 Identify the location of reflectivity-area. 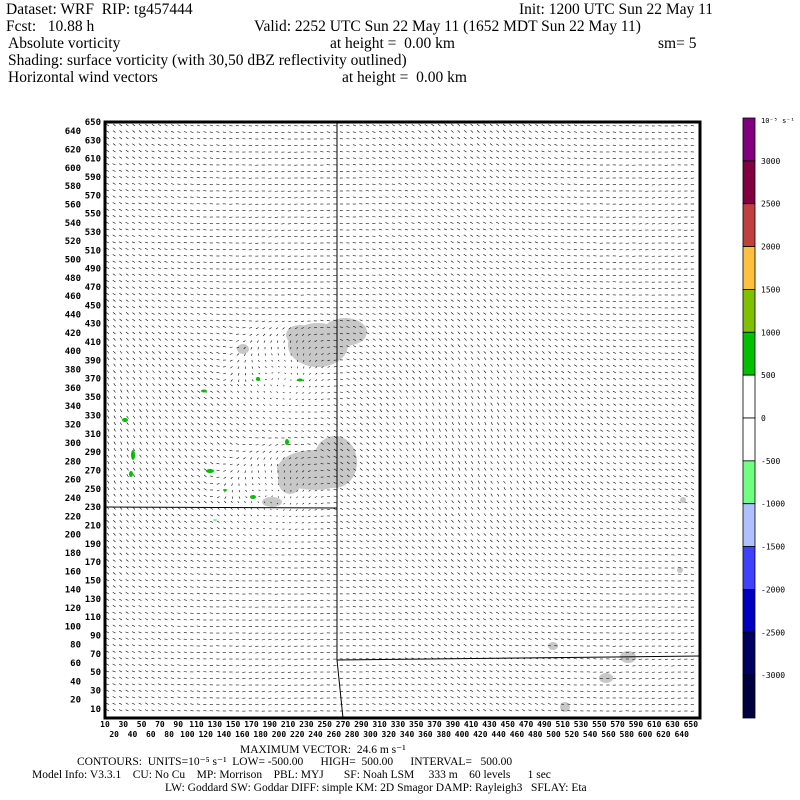
(345, 332).